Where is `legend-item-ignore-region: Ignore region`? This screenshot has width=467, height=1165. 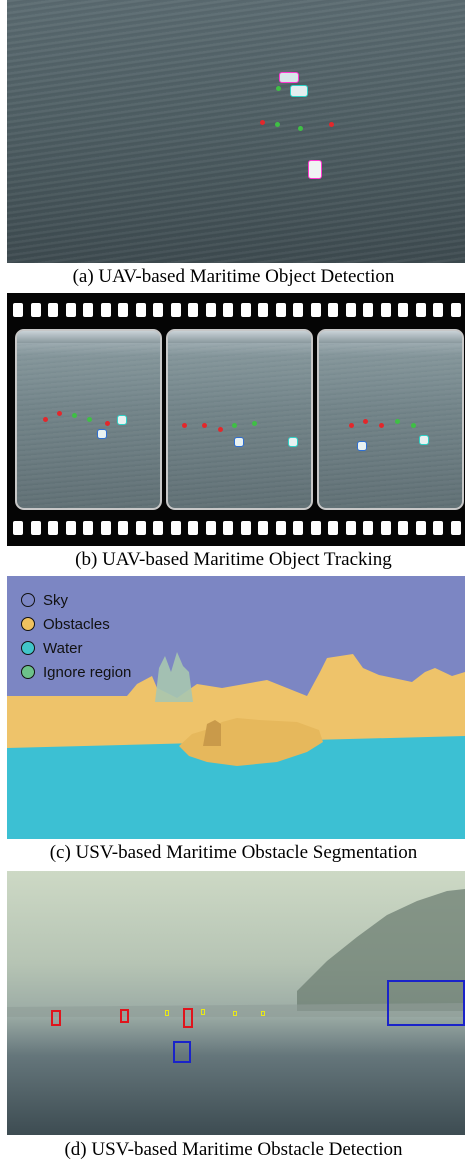 legend-item-ignore-region: Ignore region is located at coordinates (76, 672).